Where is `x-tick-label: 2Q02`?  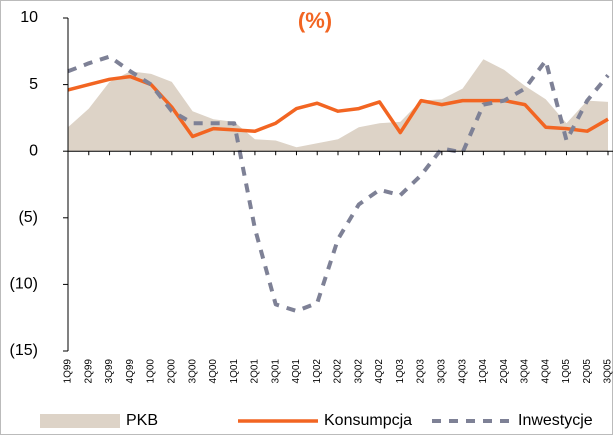 x-tick-label: 2Q02 is located at coordinates (338, 371).